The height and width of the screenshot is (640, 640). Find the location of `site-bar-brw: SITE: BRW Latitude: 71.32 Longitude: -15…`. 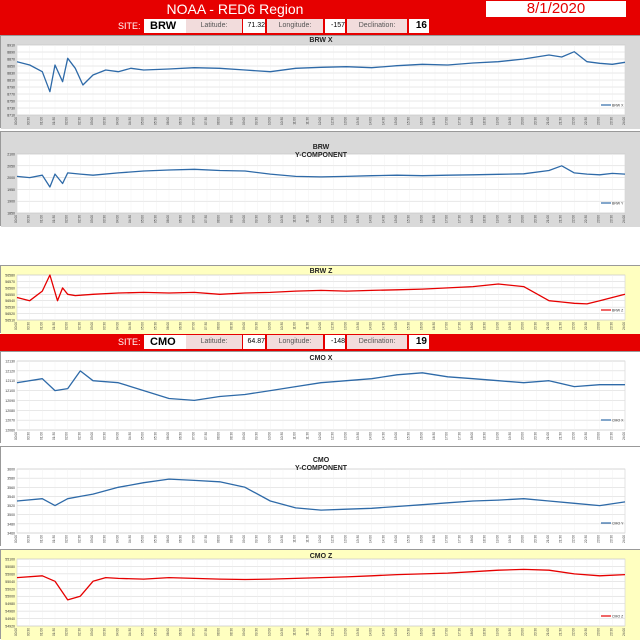

site-bar-brw: SITE: BRW Latitude: 71.32 Longitude: -15… is located at coordinates (320, 26).